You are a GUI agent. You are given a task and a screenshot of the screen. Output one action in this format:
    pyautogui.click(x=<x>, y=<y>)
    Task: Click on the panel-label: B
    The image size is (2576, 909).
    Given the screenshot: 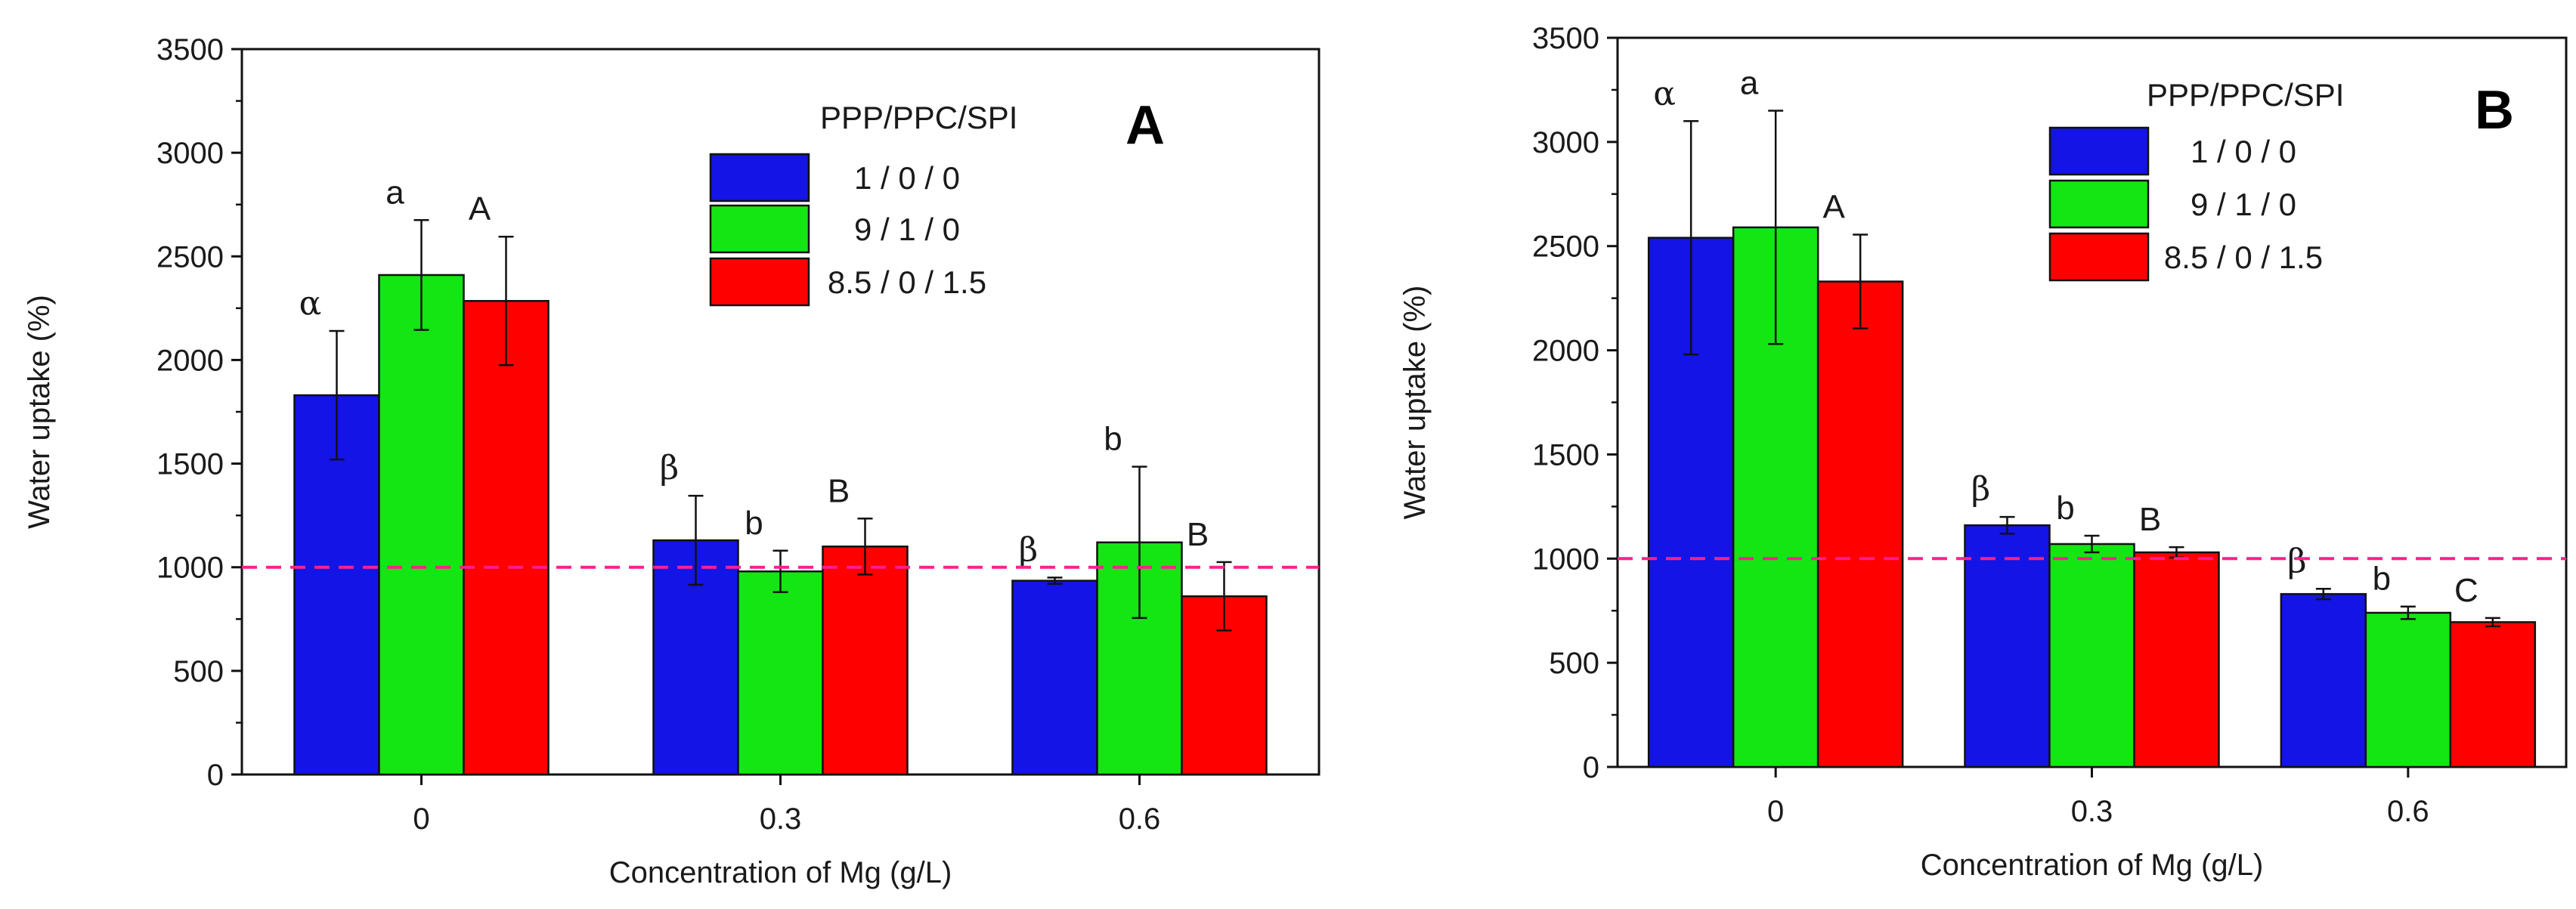 What is the action you would take?
    pyautogui.click(x=2494, y=110)
    